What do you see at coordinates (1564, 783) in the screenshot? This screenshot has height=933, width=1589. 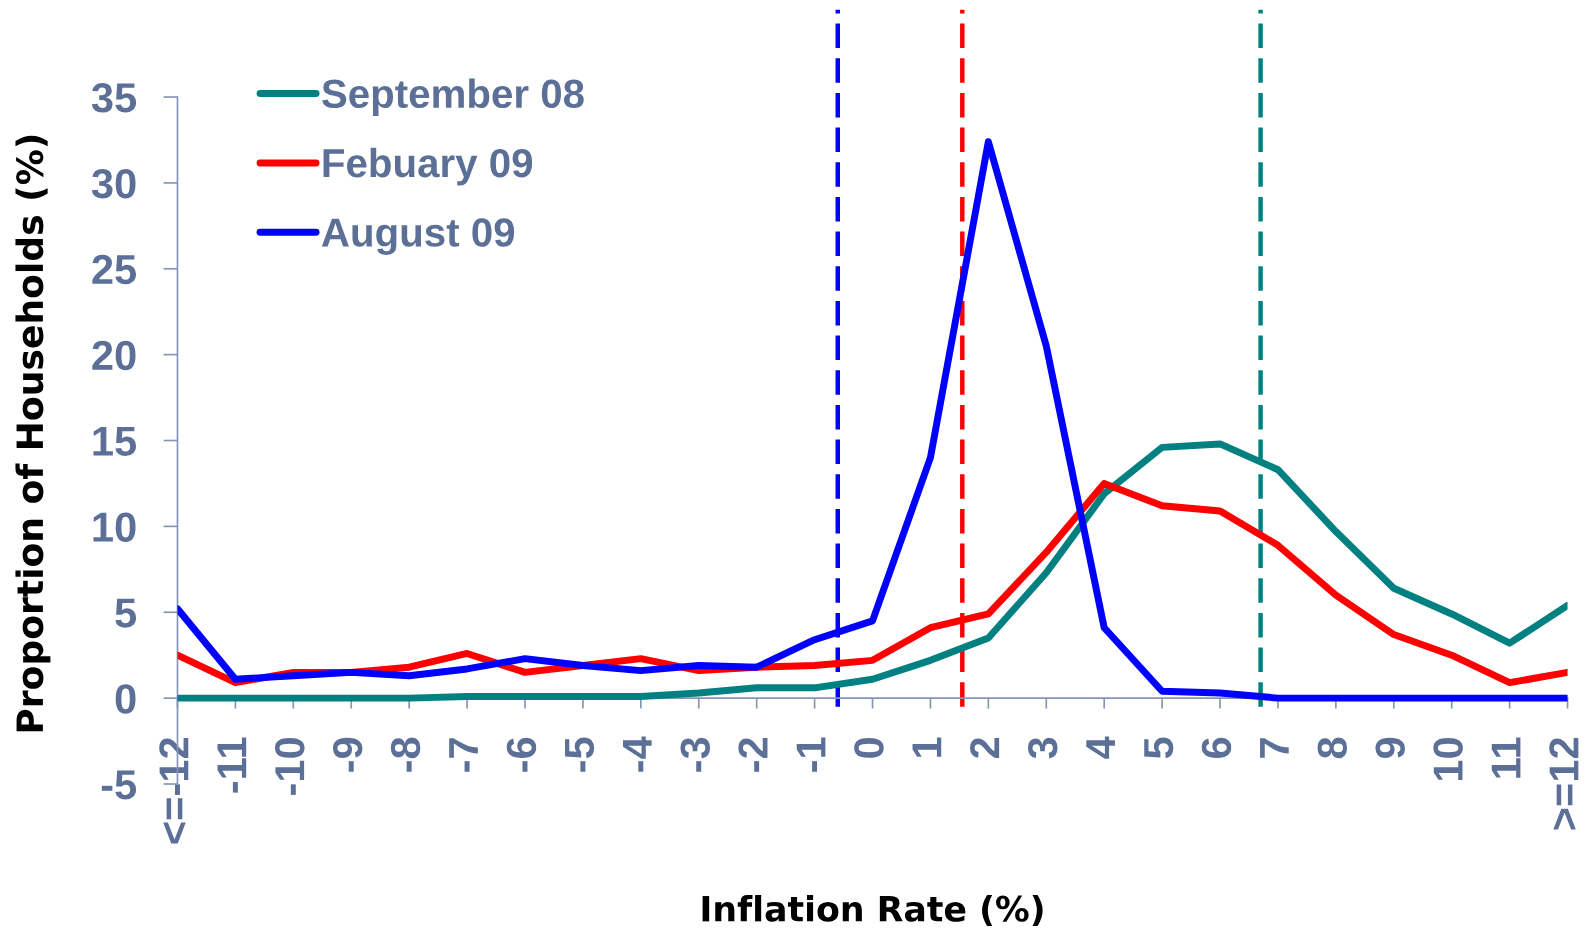 I see `x-tick-label: >=12` at bounding box center [1564, 783].